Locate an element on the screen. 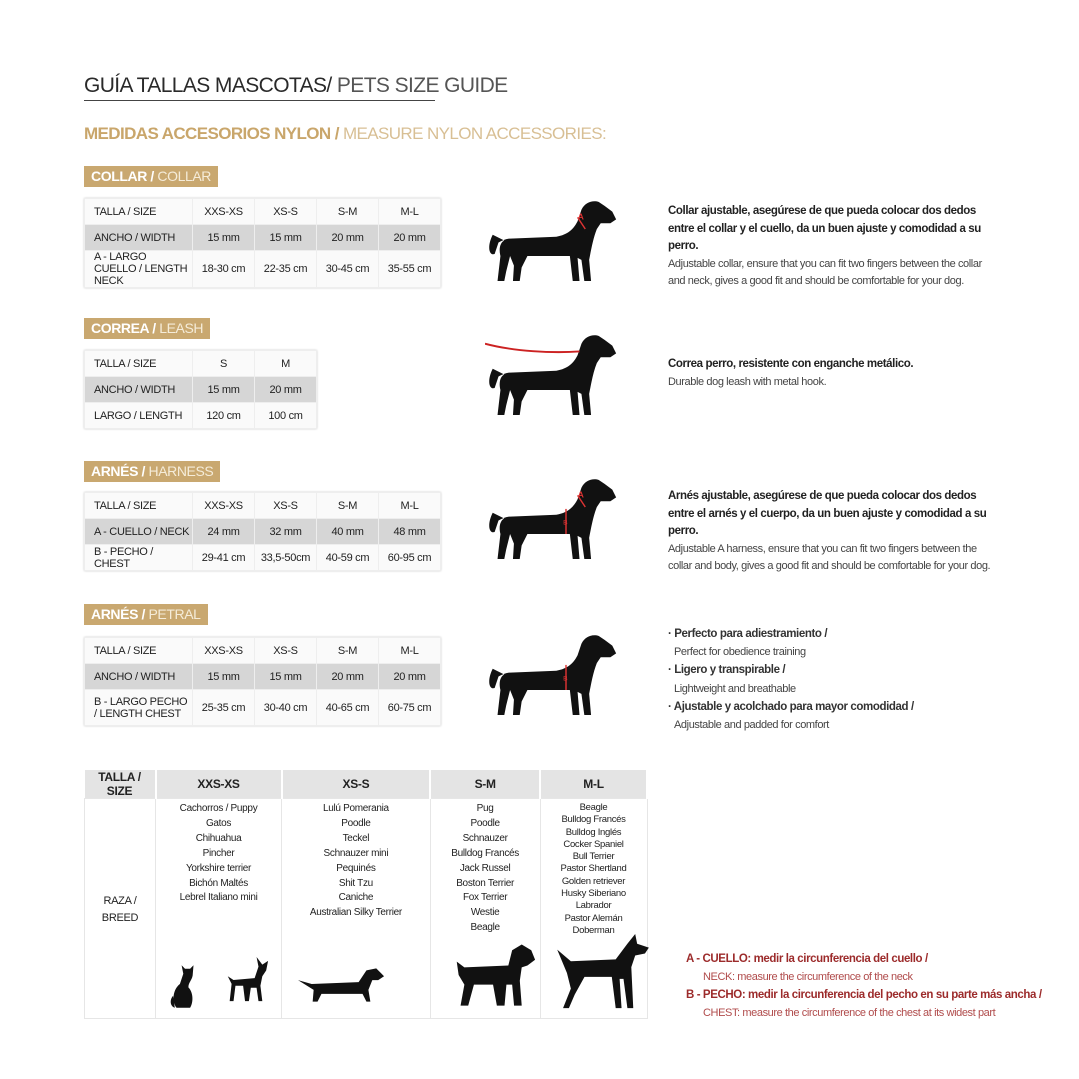 This screenshot has height=1079, width=1079. cell-value: 22-35 cm is located at coordinates (285, 269).